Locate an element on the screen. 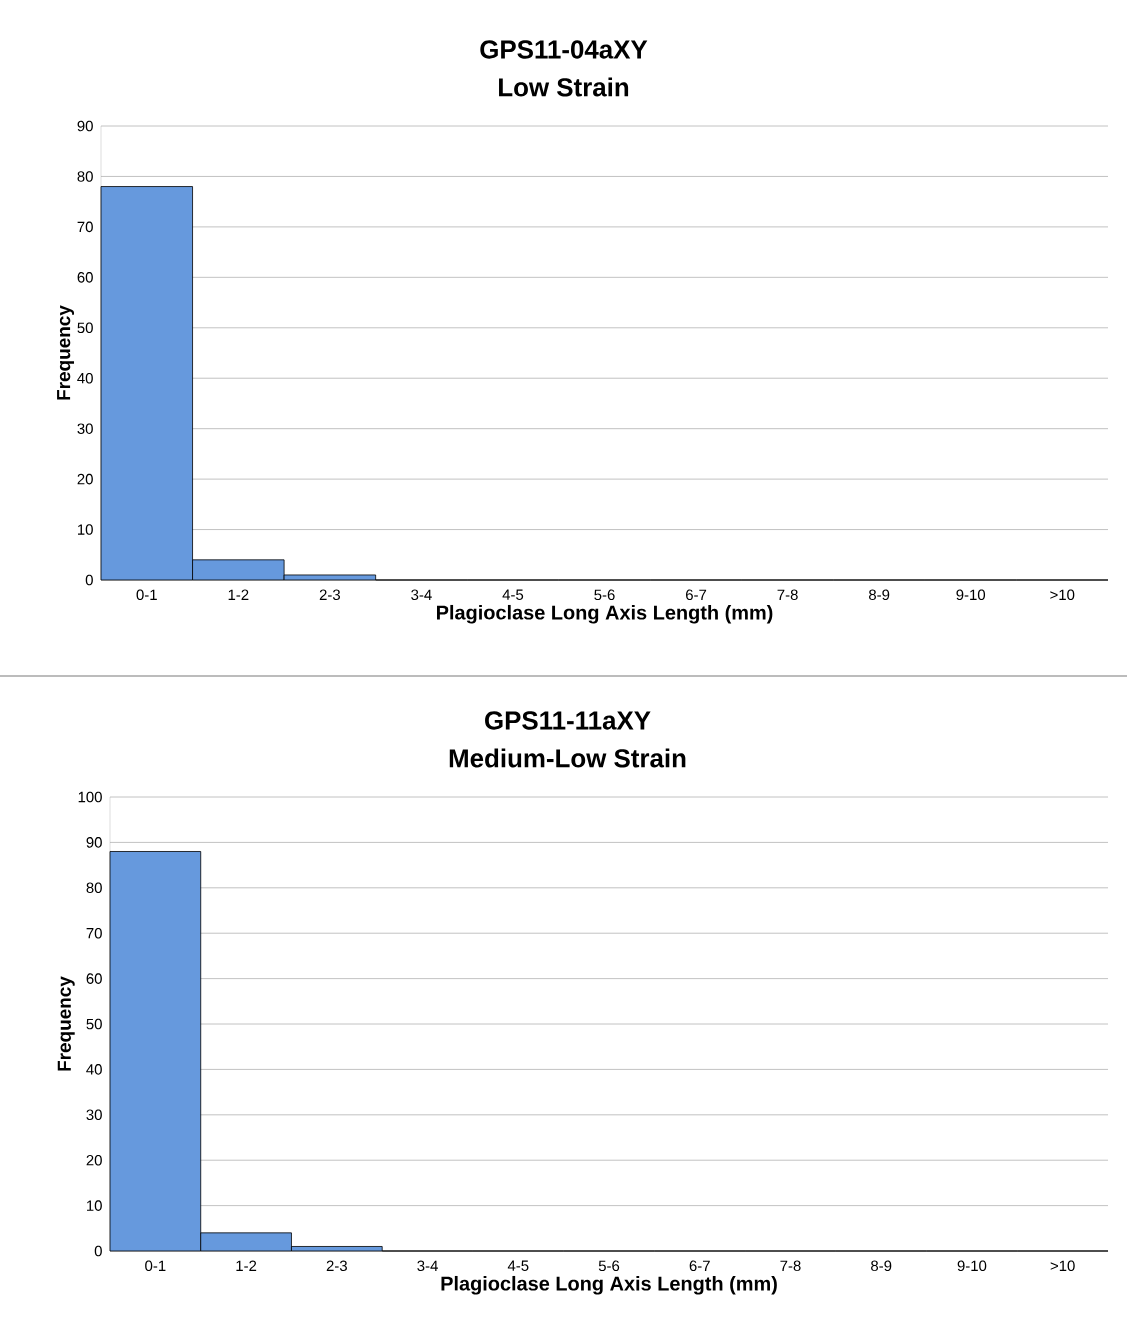 The height and width of the screenshot is (1344, 1127). chart-title: GPS11-04aXY is located at coordinates (564, 49).